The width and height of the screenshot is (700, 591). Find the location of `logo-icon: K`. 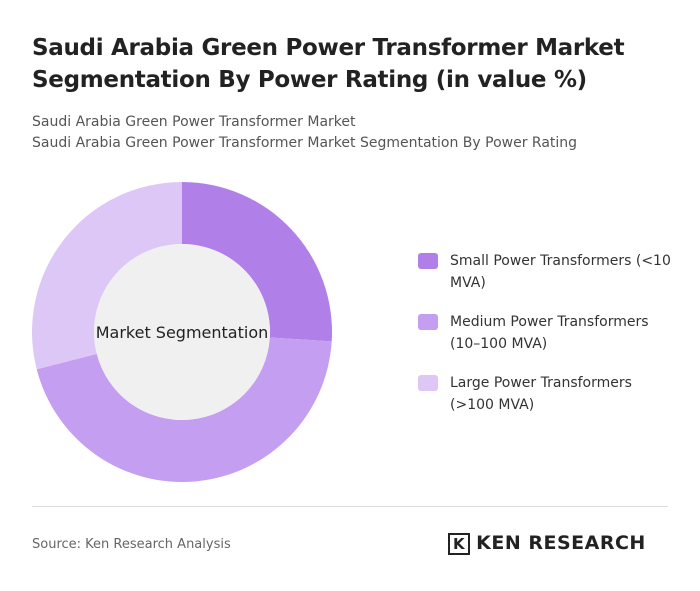

logo-icon: K is located at coordinates (459, 544).